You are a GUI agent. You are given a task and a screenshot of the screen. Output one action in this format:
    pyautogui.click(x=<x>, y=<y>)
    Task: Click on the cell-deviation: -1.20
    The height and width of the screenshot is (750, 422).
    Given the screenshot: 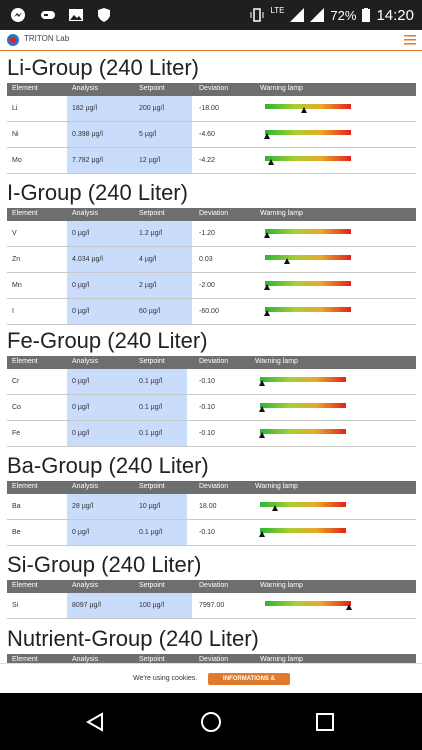 What is the action you would take?
    pyautogui.click(x=207, y=233)
    